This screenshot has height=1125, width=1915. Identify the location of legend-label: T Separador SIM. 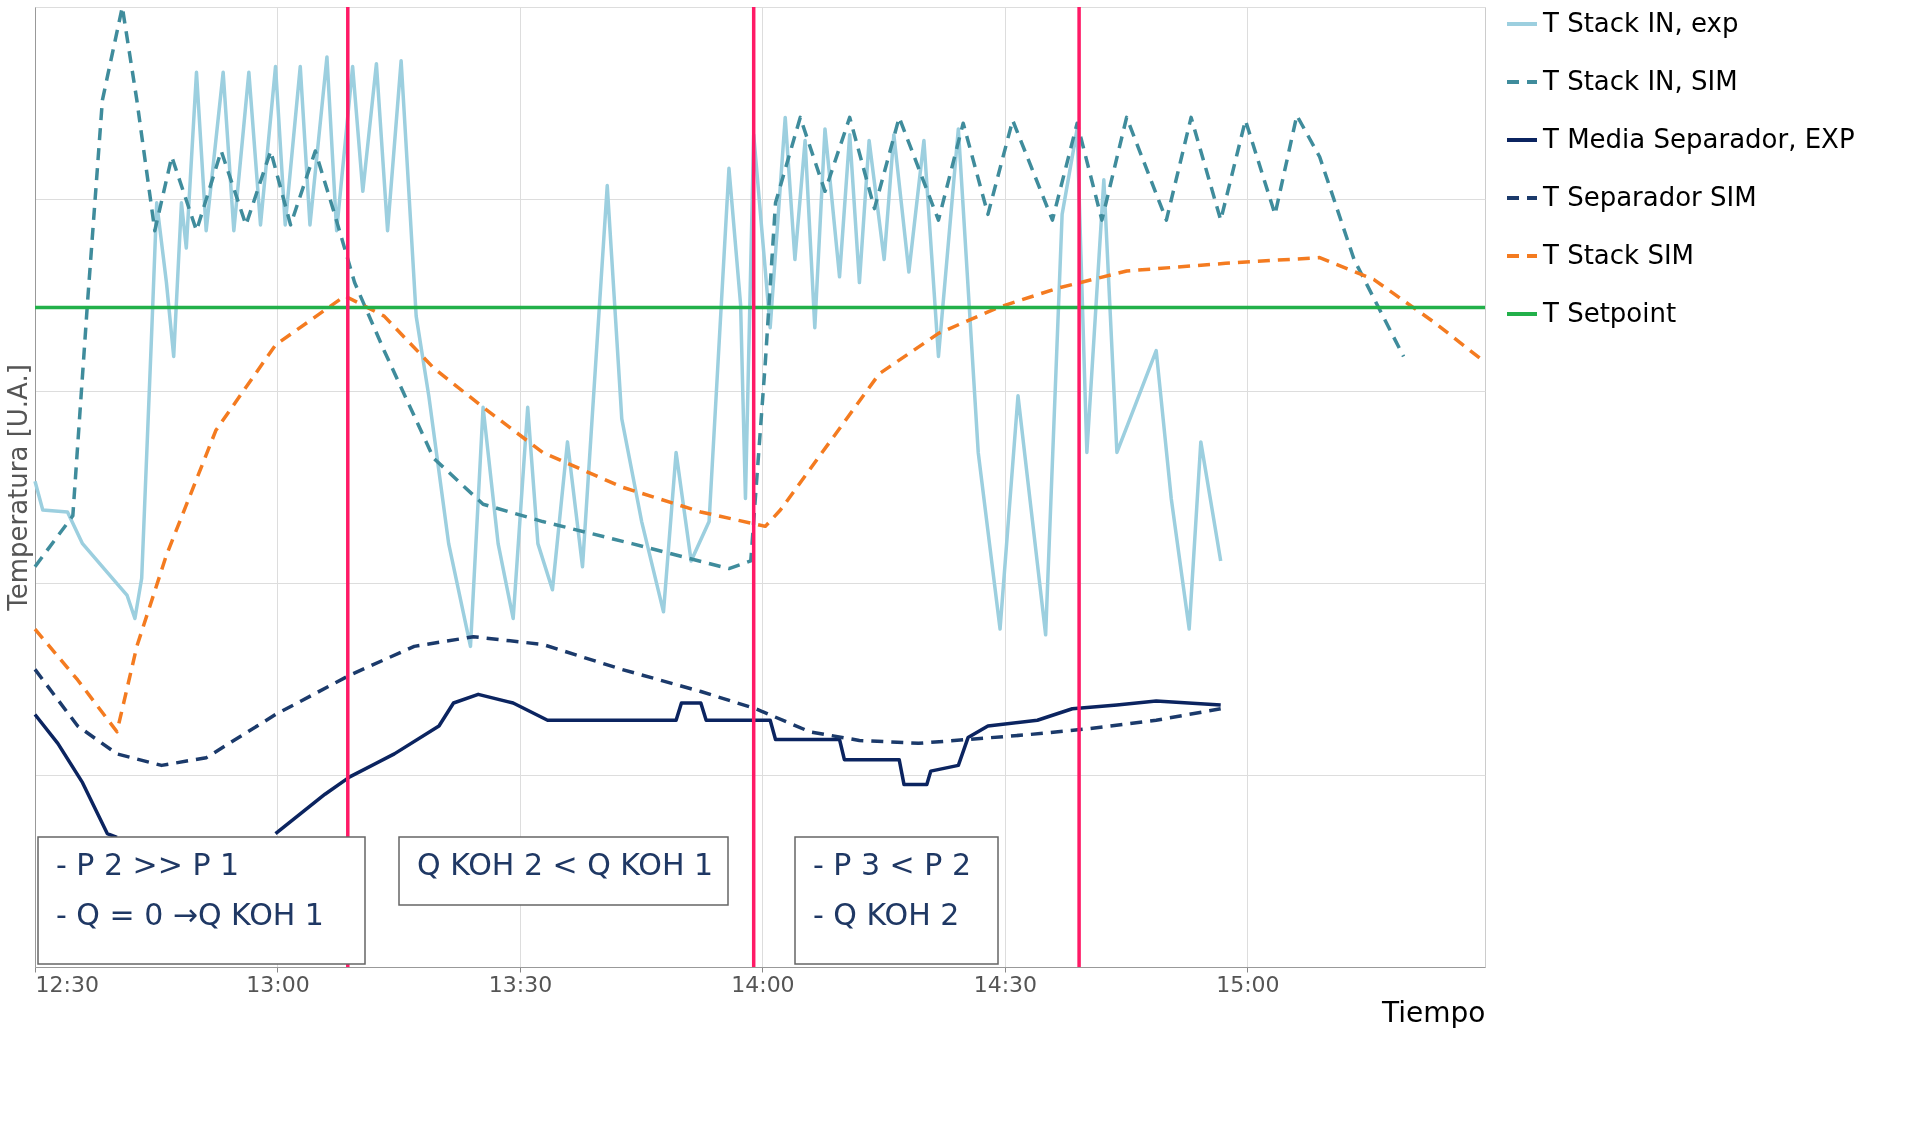
(1649, 197).